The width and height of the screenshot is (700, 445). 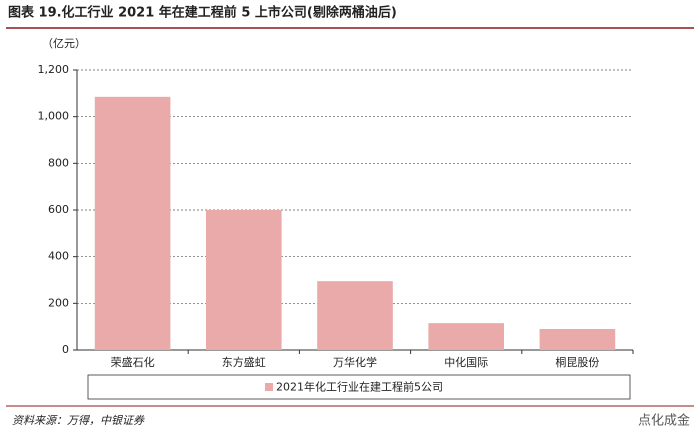 I want to click on x-tick-label: 东方盛虹, so click(x=244, y=362).